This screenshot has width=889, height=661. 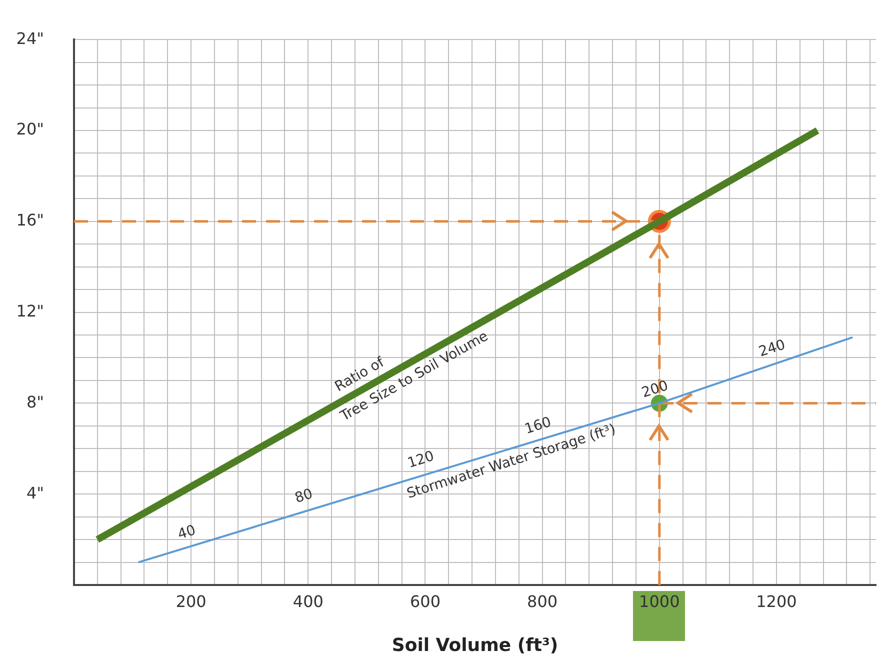 I want to click on y-tick-label: 24", so click(x=30, y=38).